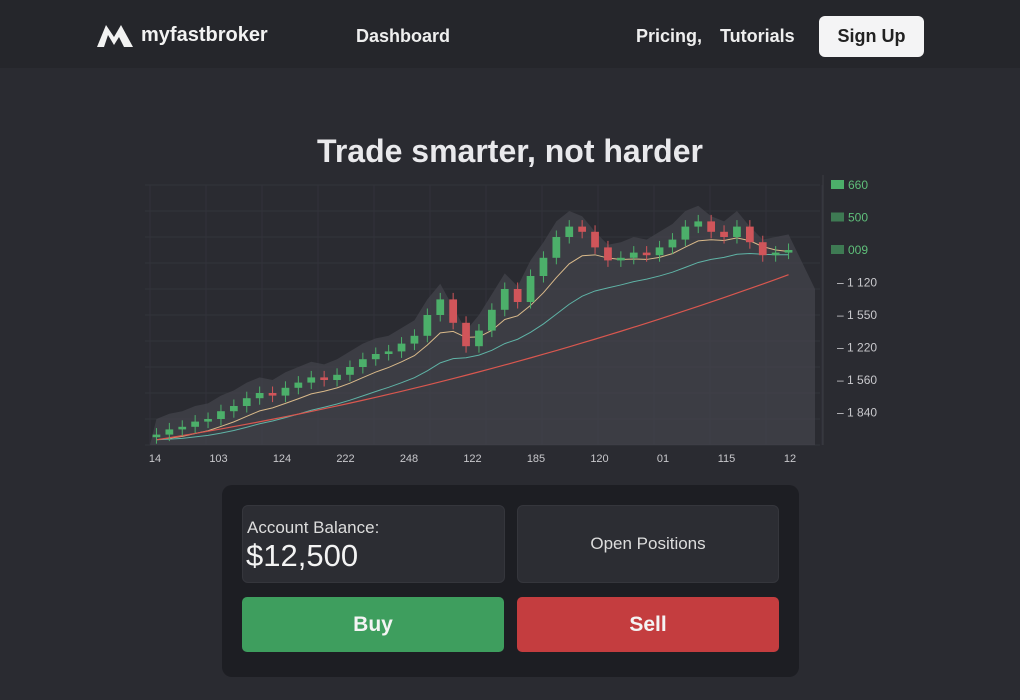 The image size is (1020, 700). I want to click on open-positions-label: Open Positions, so click(648, 543).